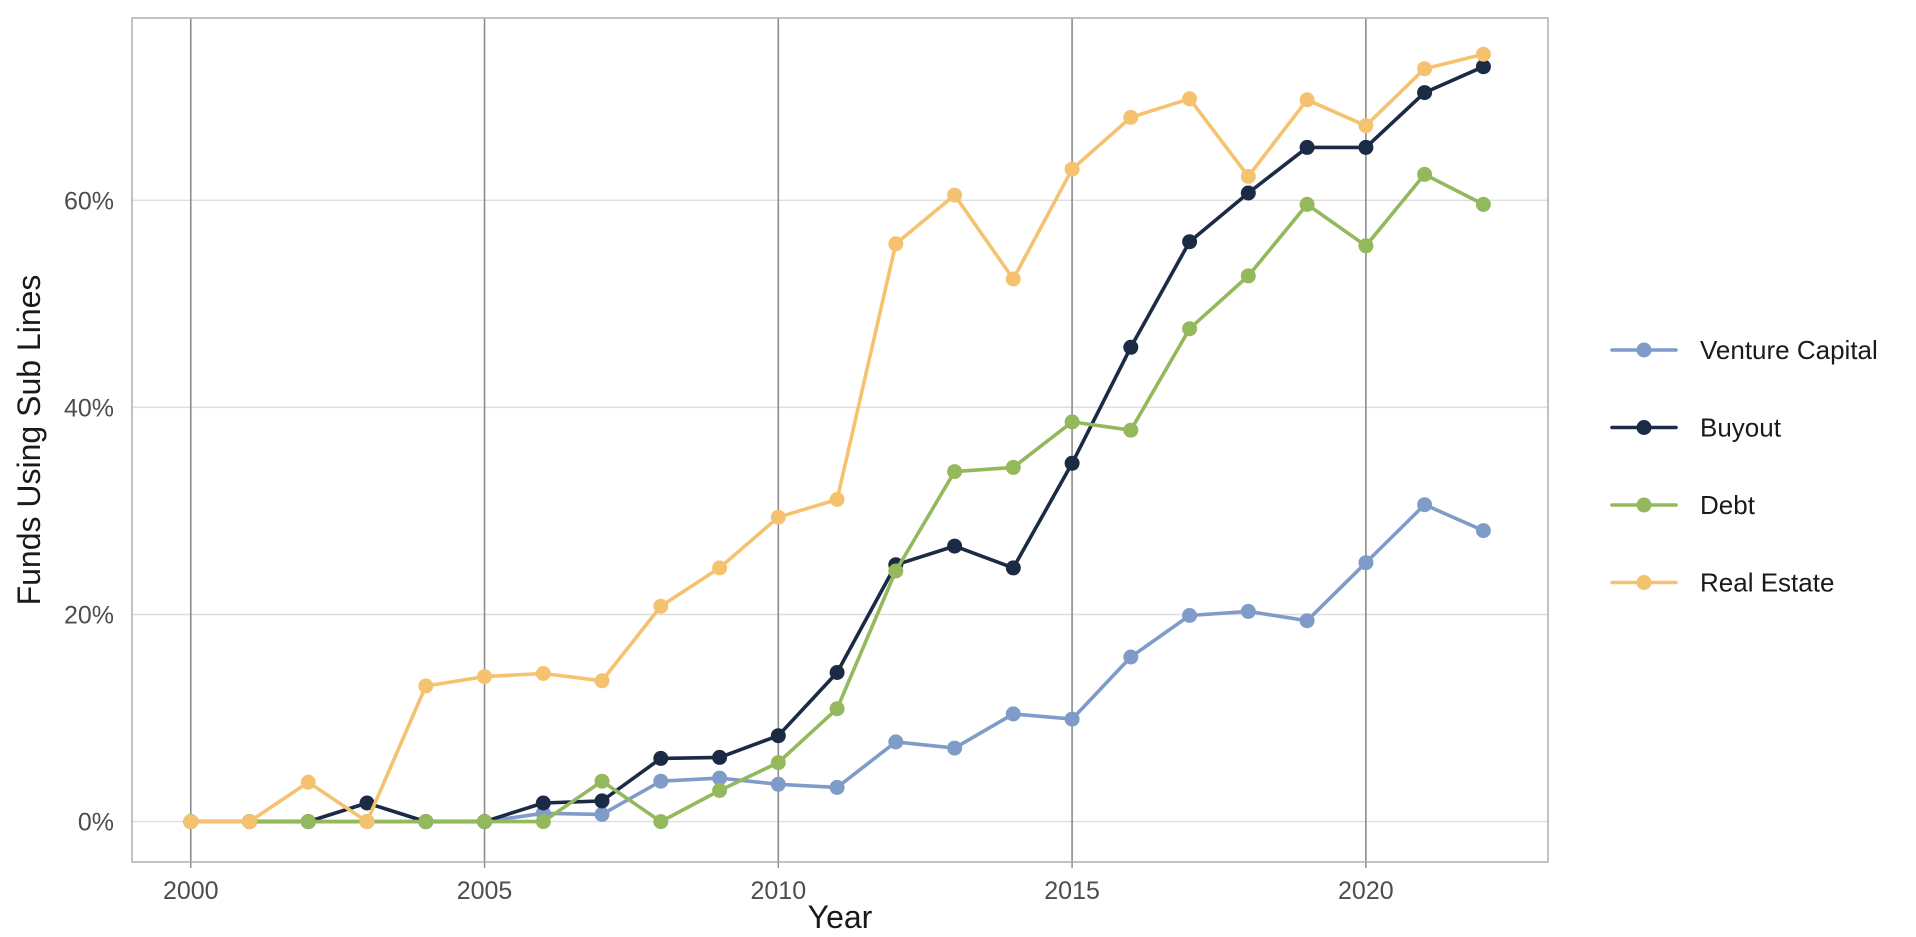  What do you see at coordinates (840, 917) in the screenshot?
I see `x-axis-title: Year` at bounding box center [840, 917].